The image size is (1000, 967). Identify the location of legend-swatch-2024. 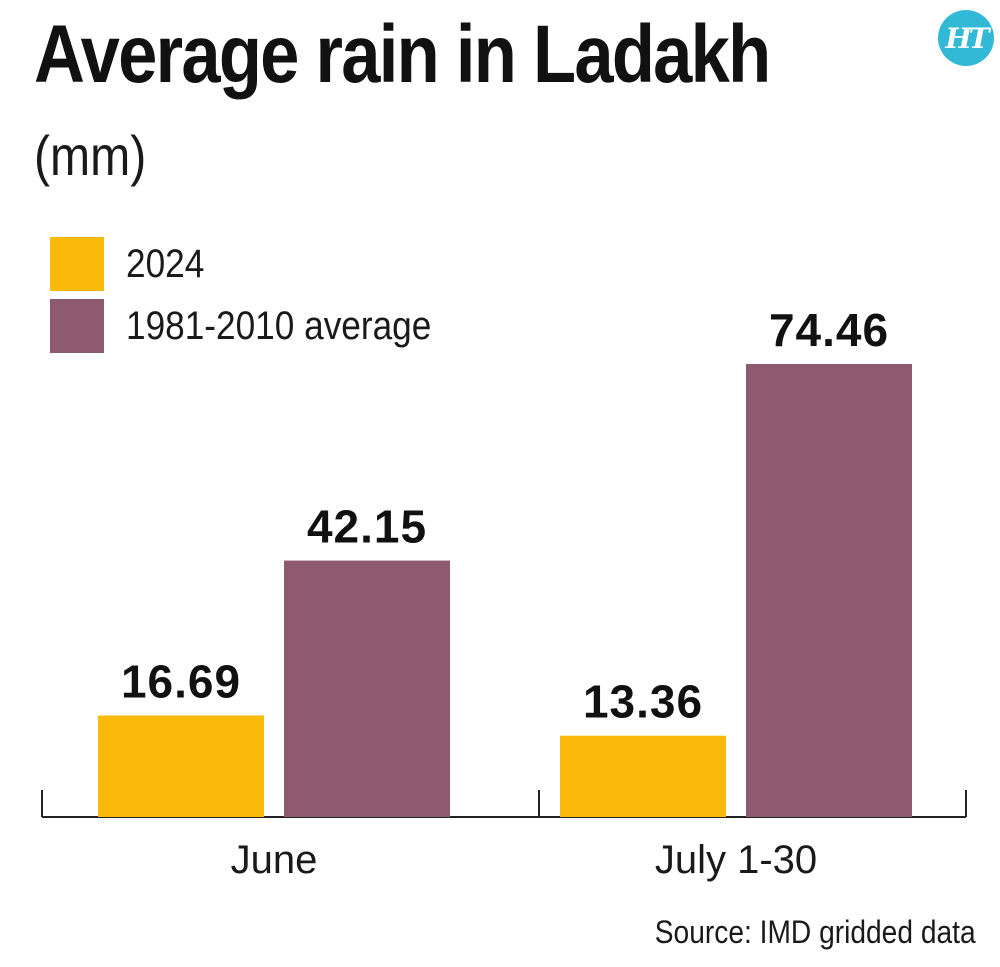
(77, 264).